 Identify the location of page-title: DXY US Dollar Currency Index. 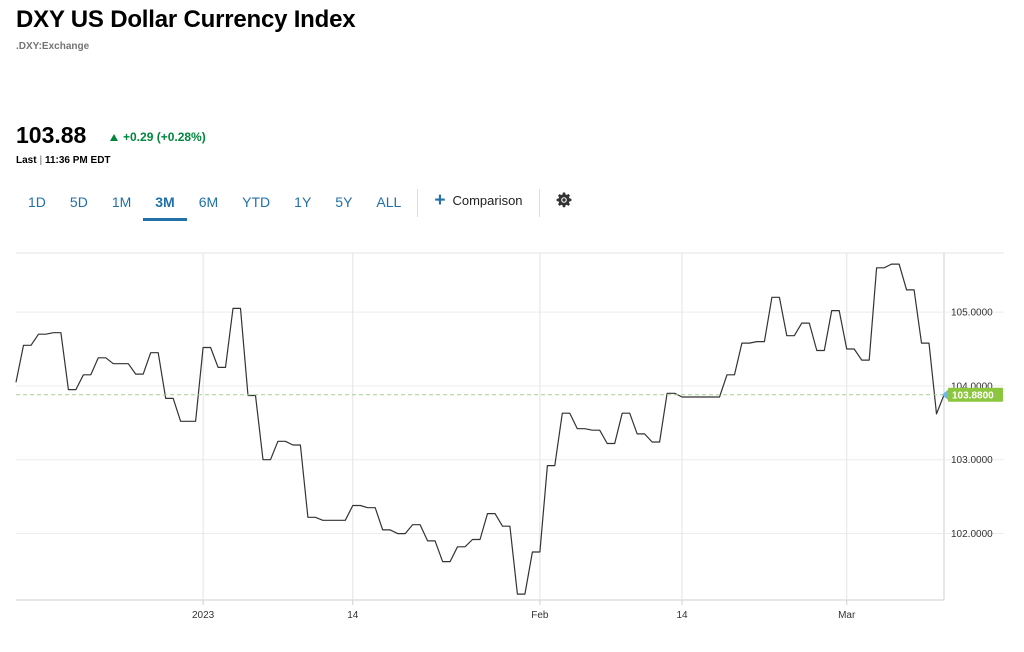
(186, 19).